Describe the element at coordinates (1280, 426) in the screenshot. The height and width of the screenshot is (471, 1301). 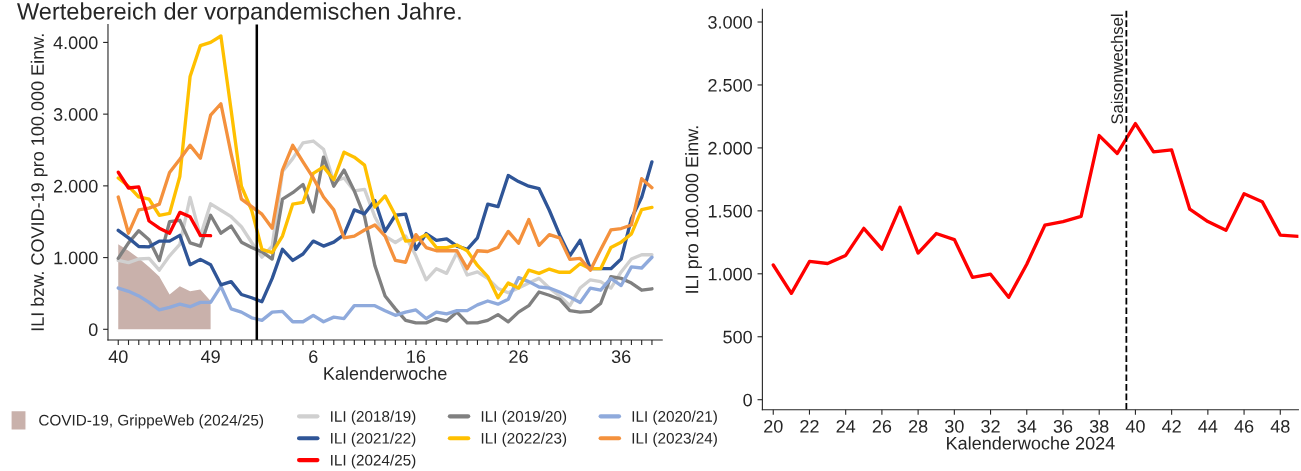
I see `x-tick-label: 48` at that location.